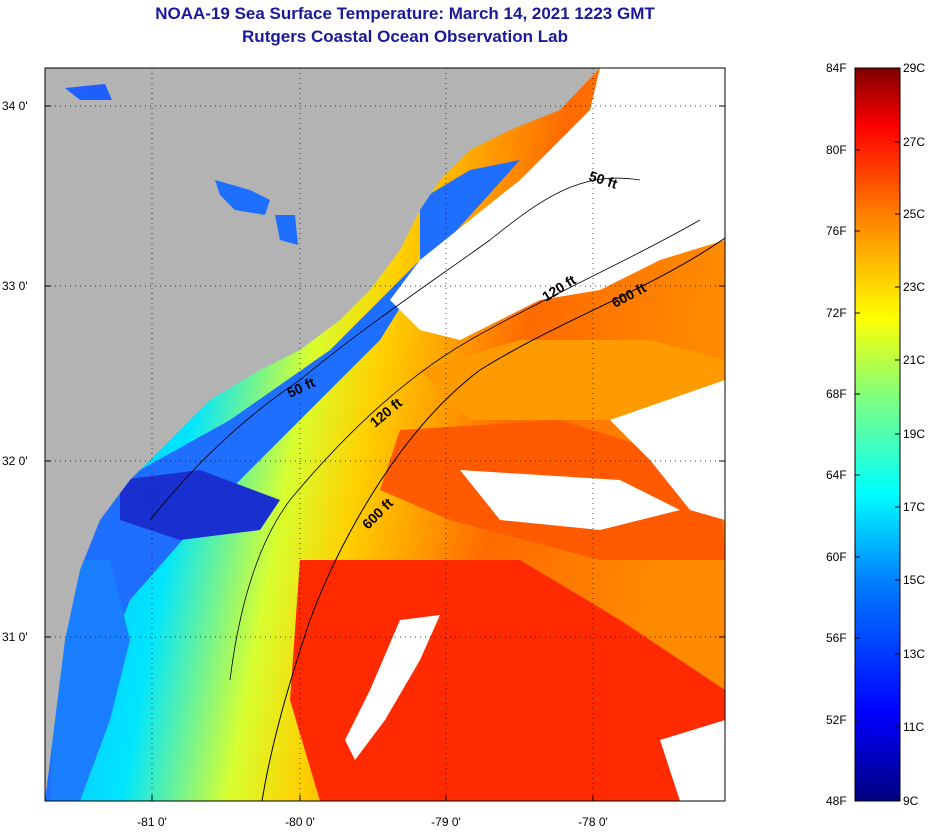 Image resolution: width=928 pixels, height=832 pixels. Describe the element at coordinates (914, 287) in the screenshot. I see `colorbar-c-label: 23C` at that location.